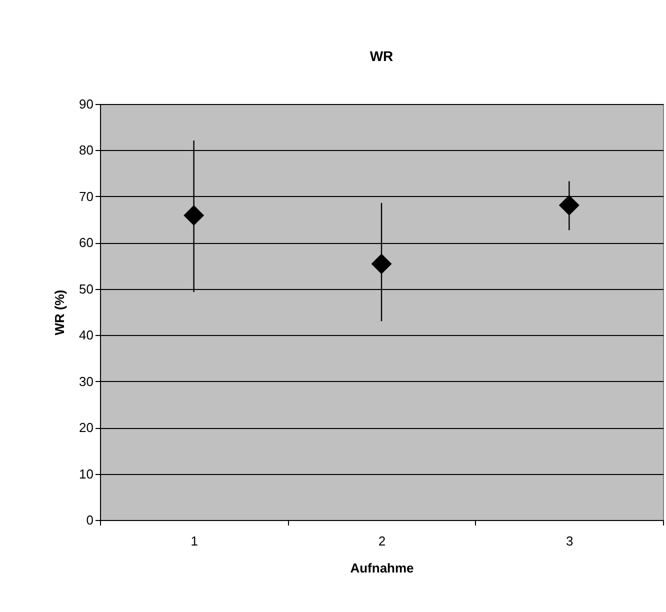  Describe the element at coordinates (86, 428) in the screenshot. I see `y-tick-label: 20` at that location.